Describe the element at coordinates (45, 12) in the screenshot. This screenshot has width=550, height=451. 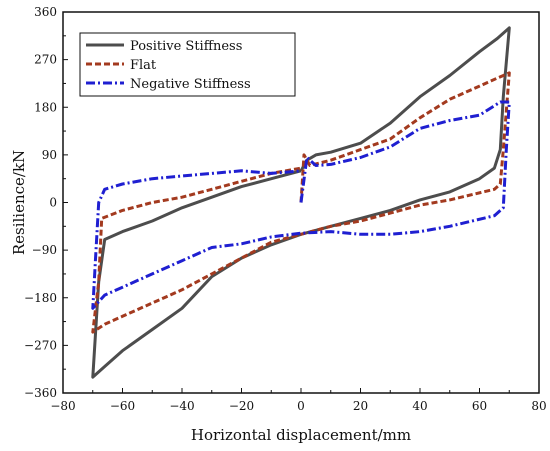
I see `y-tick-label: 360` at that location.